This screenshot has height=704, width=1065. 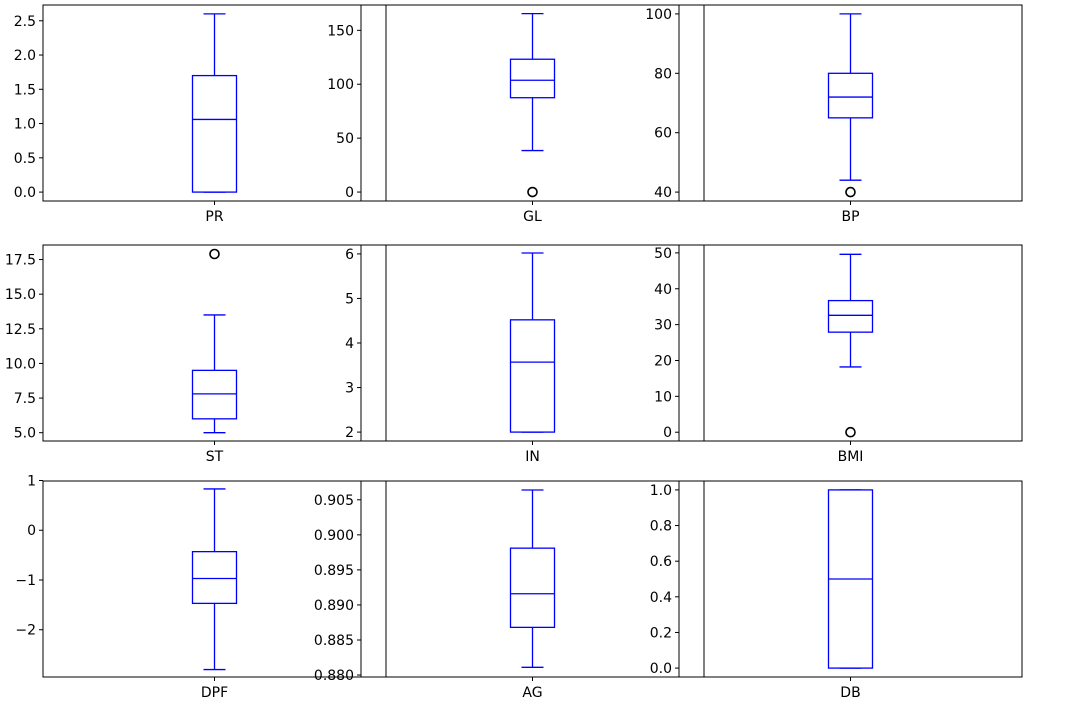 I want to click on y-tick-label: 15.0, so click(x=20, y=295).